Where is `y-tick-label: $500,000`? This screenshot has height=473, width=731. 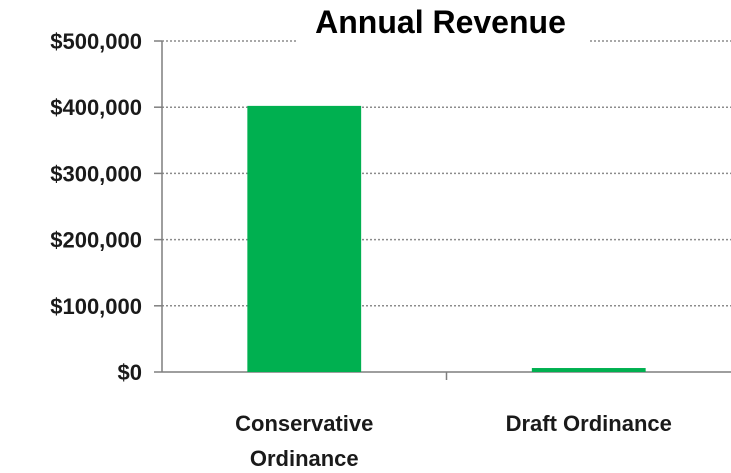
y-tick-label: $500,000 is located at coordinates (96, 41).